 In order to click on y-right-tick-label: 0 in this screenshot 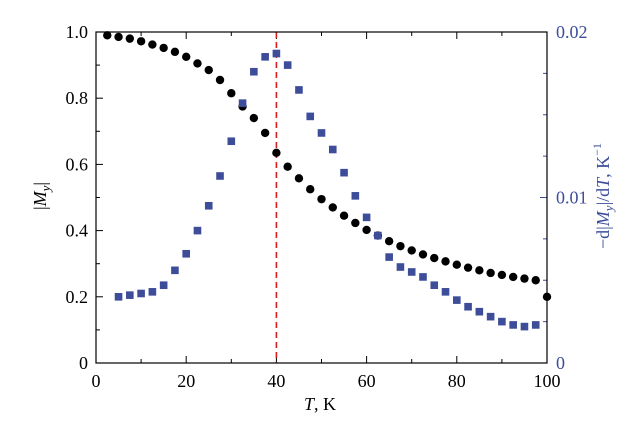, I will do `click(560, 363)`.